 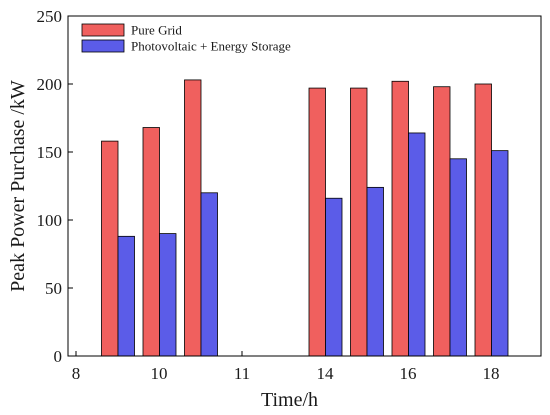 What do you see at coordinates (491, 373) in the screenshot?
I see `x-tick-label: 18` at bounding box center [491, 373].